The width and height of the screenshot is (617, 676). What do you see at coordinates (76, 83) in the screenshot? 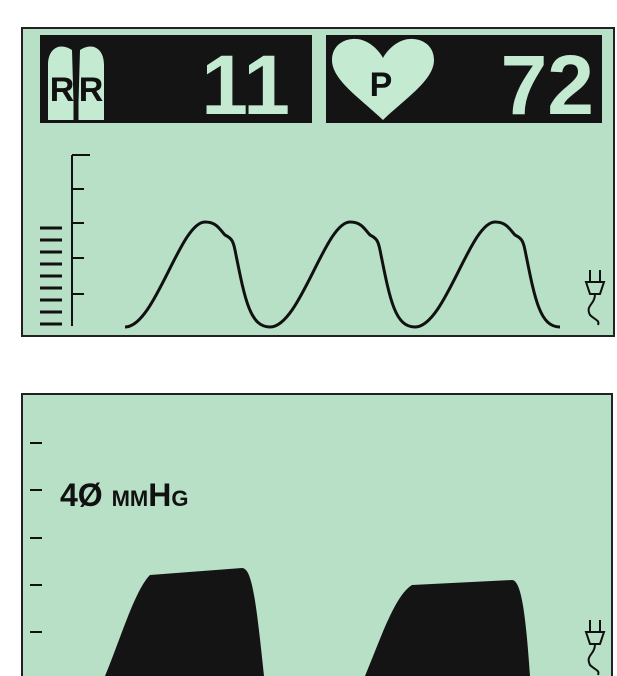
I see `lungs-icon` at bounding box center [76, 83].